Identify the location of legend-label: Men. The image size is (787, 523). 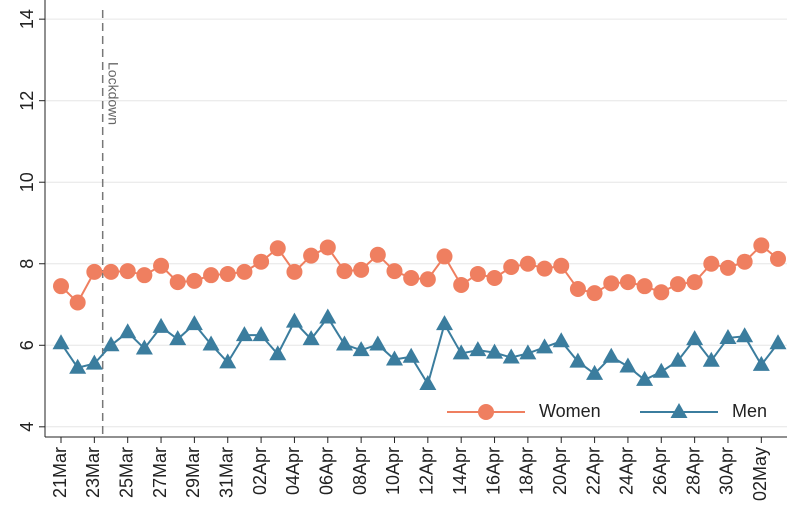
(749, 411).